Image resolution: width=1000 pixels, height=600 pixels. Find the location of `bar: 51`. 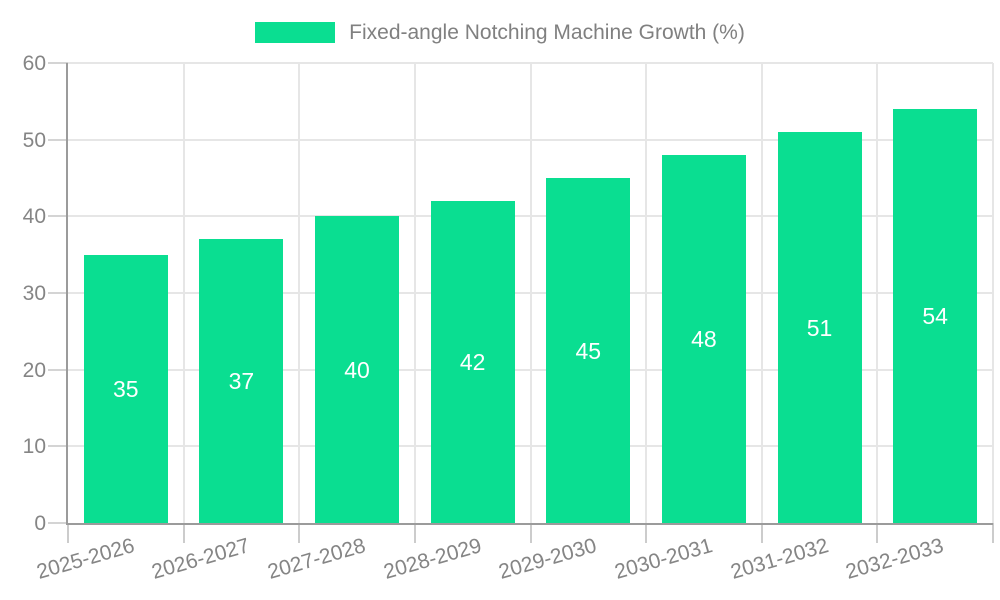

bar: 51 is located at coordinates (819, 327).